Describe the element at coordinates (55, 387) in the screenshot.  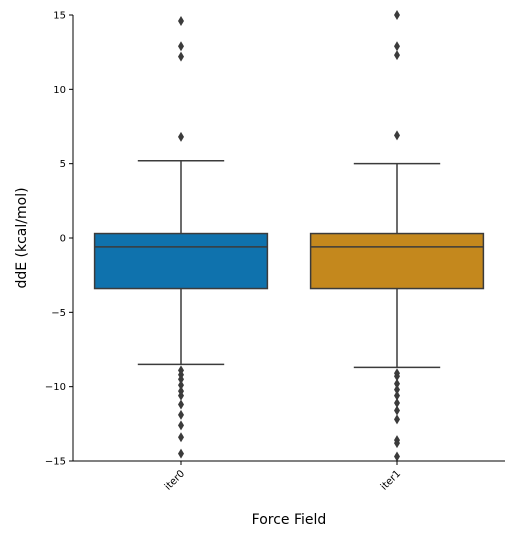
I see `y-tick-label: −10` at that location.